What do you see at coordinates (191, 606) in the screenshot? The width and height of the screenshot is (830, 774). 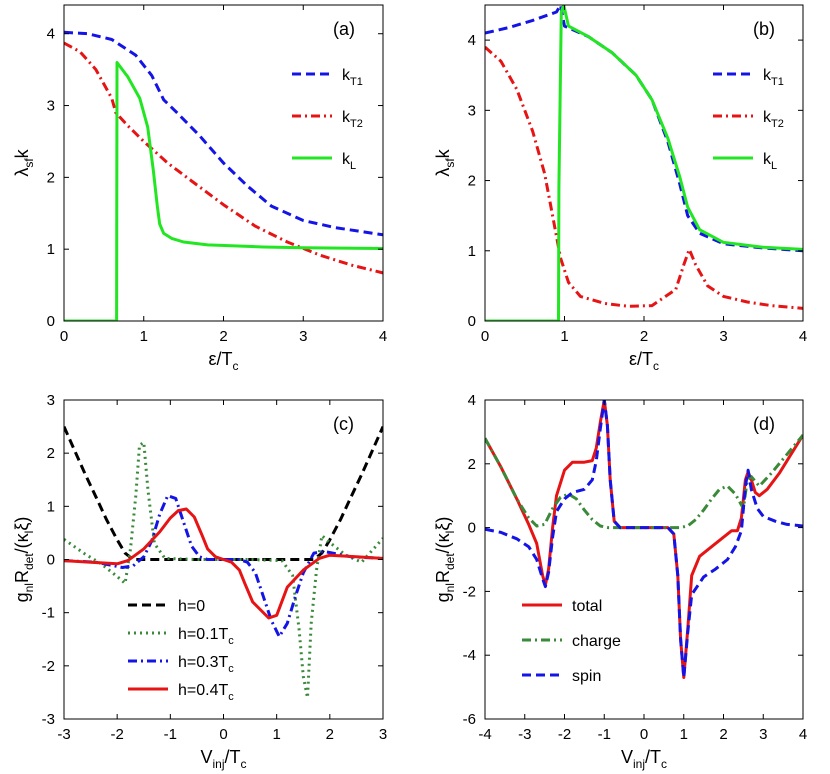 I see `legend-label: h=0` at bounding box center [191, 606].